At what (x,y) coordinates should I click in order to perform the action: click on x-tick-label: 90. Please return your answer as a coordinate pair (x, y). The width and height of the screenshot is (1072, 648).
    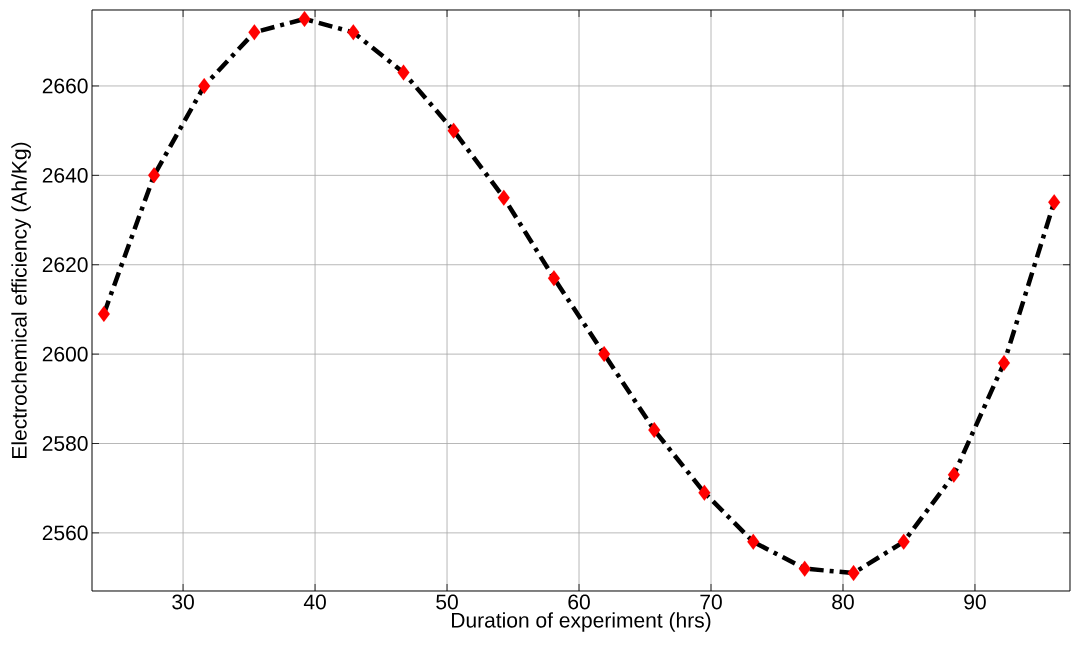
    Looking at the image, I should click on (975, 602).